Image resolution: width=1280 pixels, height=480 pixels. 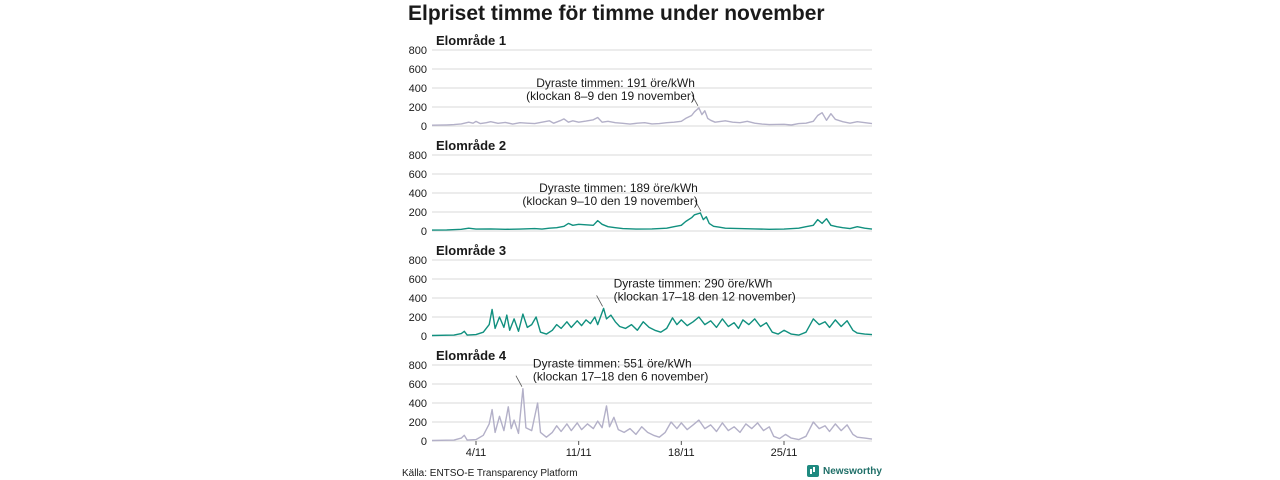 I want to click on x-tick-label: 18/11, so click(x=681, y=453).